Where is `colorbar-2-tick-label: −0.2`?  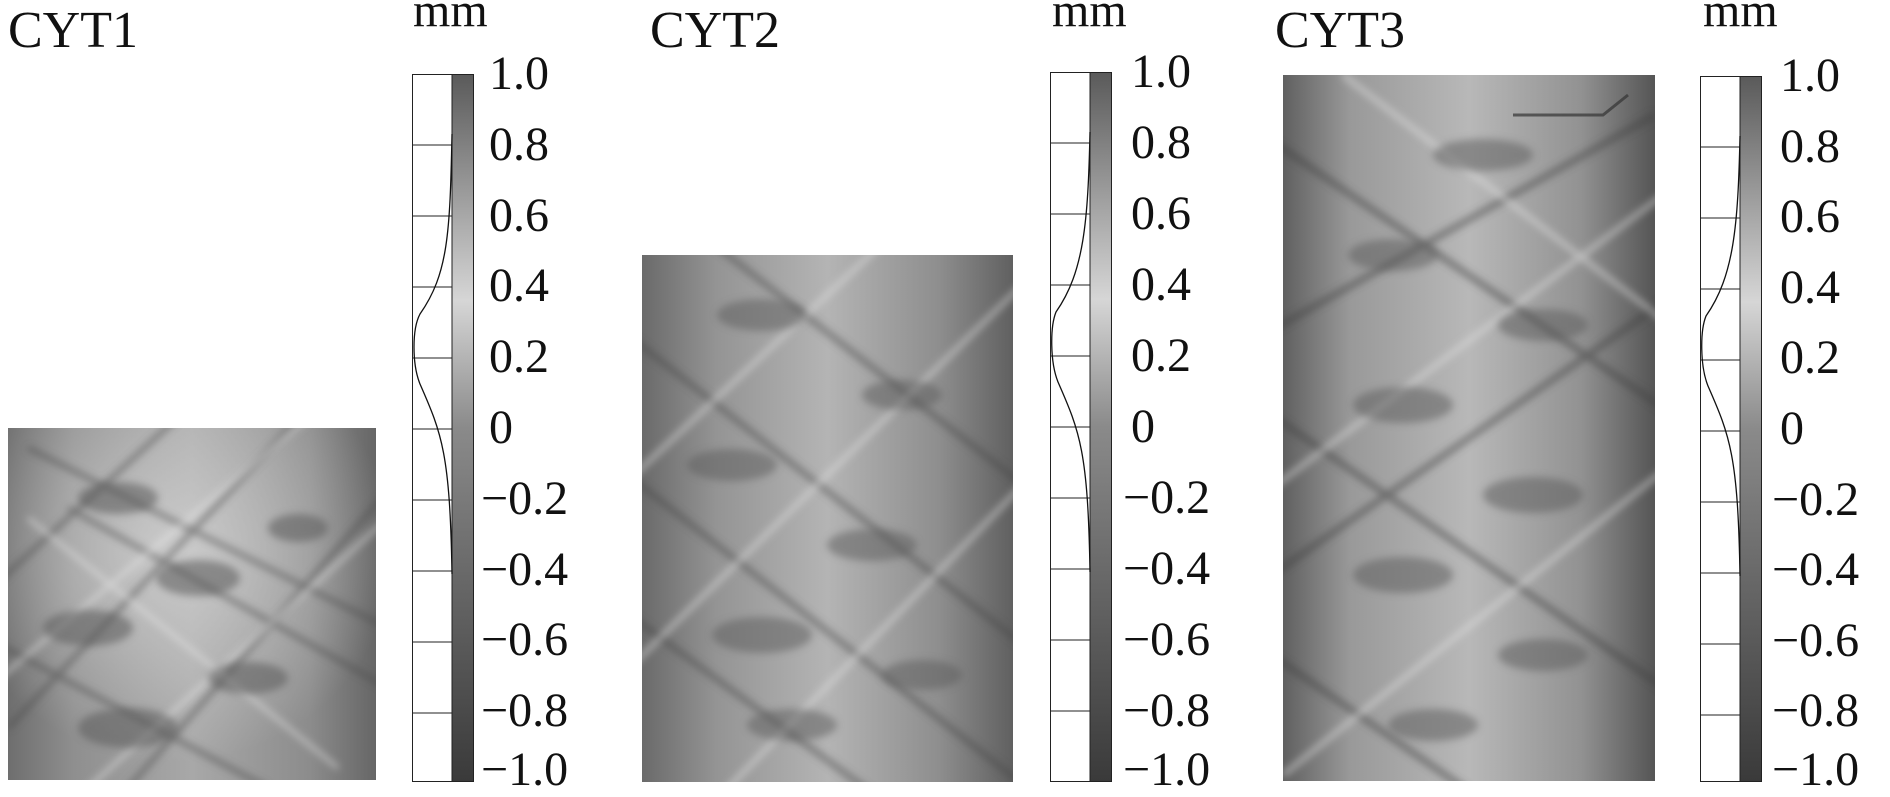
colorbar-2-tick-label: −0.2 is located at coordinates (1167, 497).